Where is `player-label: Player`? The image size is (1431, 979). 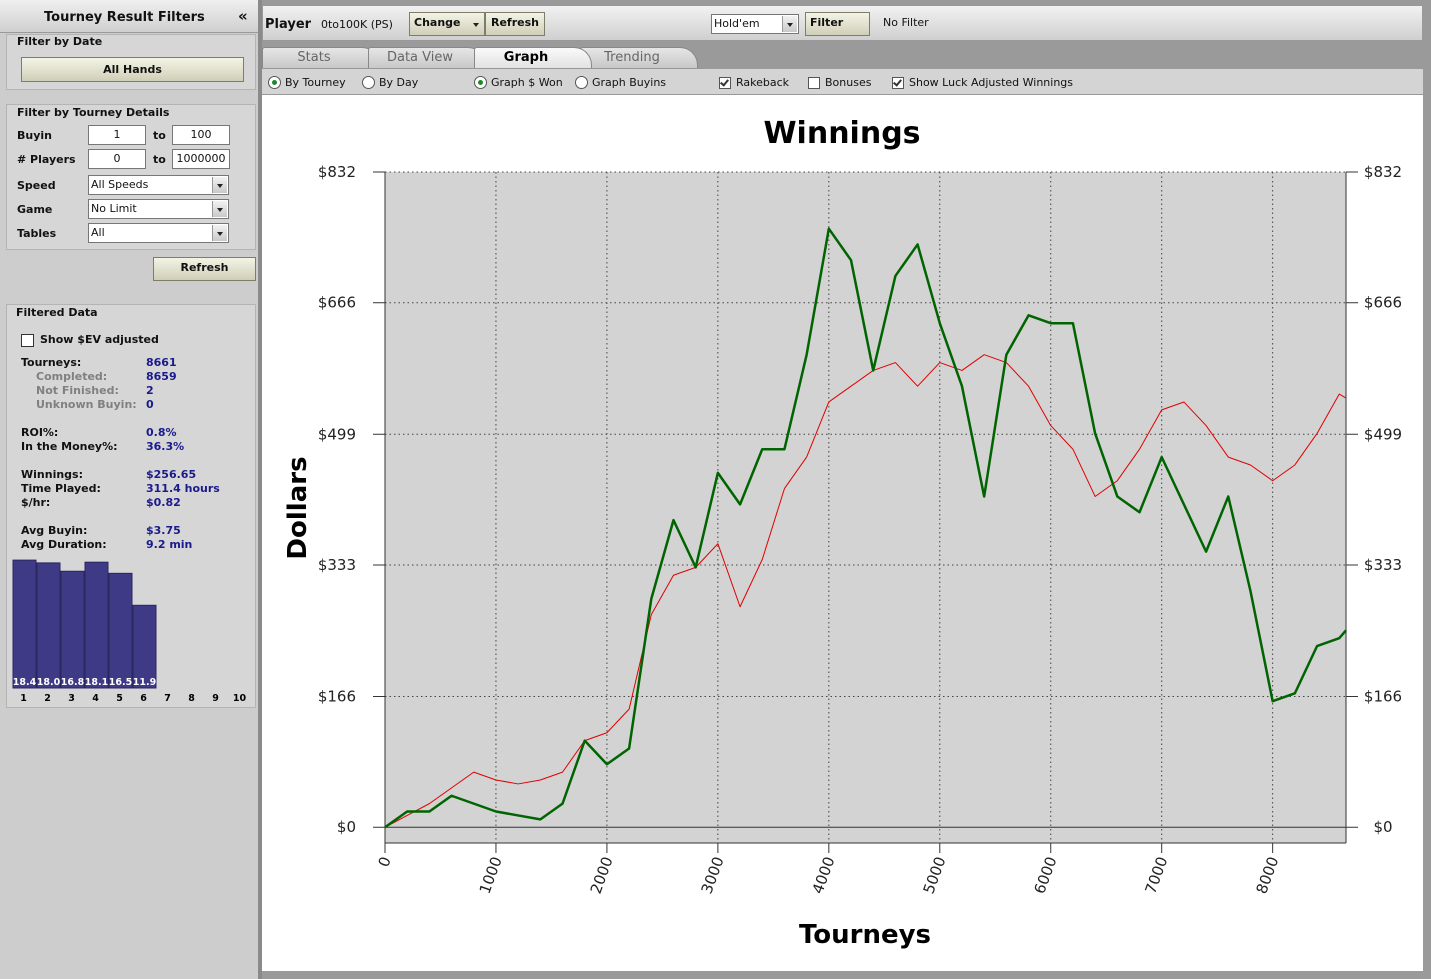 player-label: Player is located at coordinates (288, 24).